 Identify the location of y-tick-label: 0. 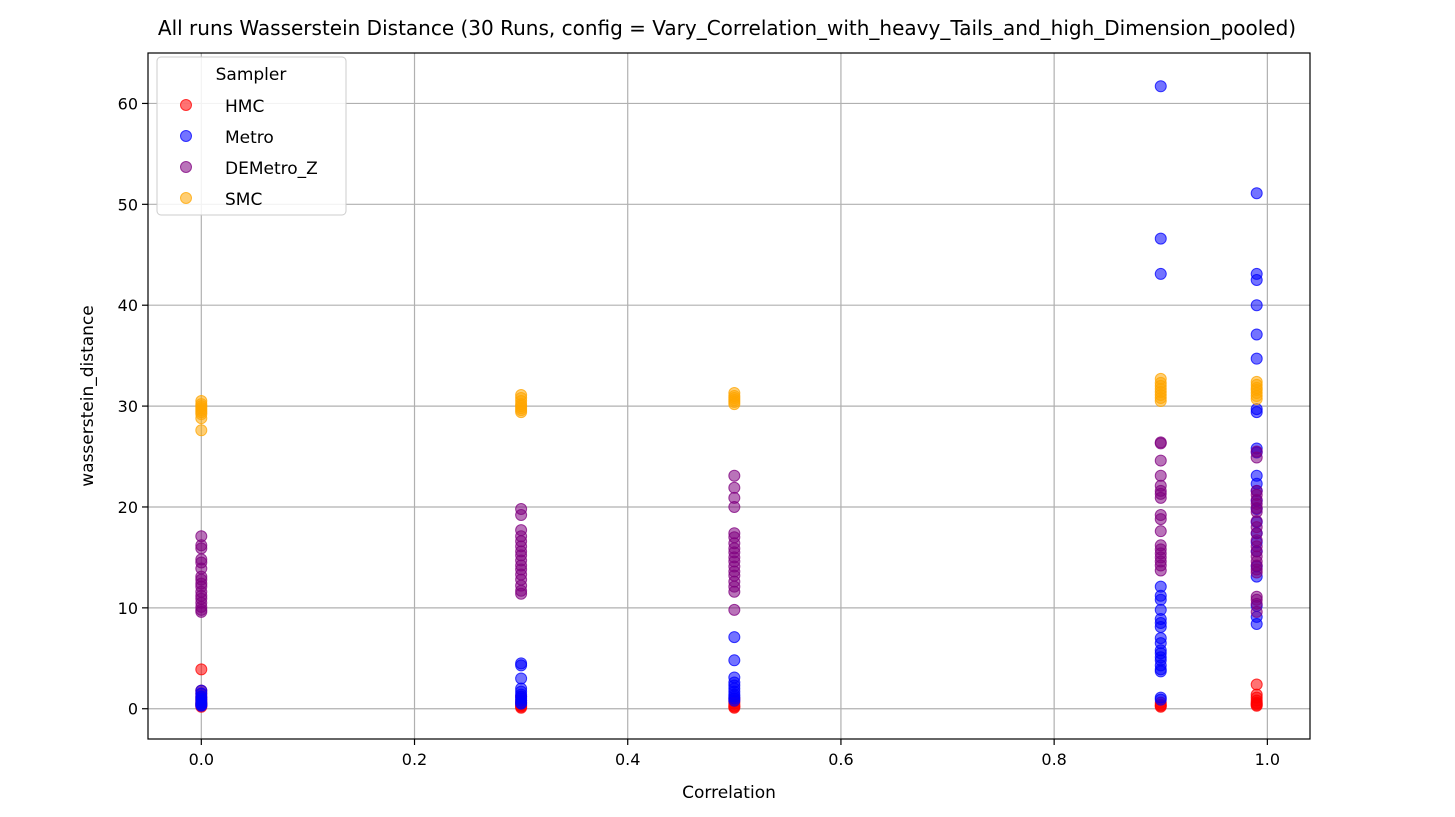
(133, 709).